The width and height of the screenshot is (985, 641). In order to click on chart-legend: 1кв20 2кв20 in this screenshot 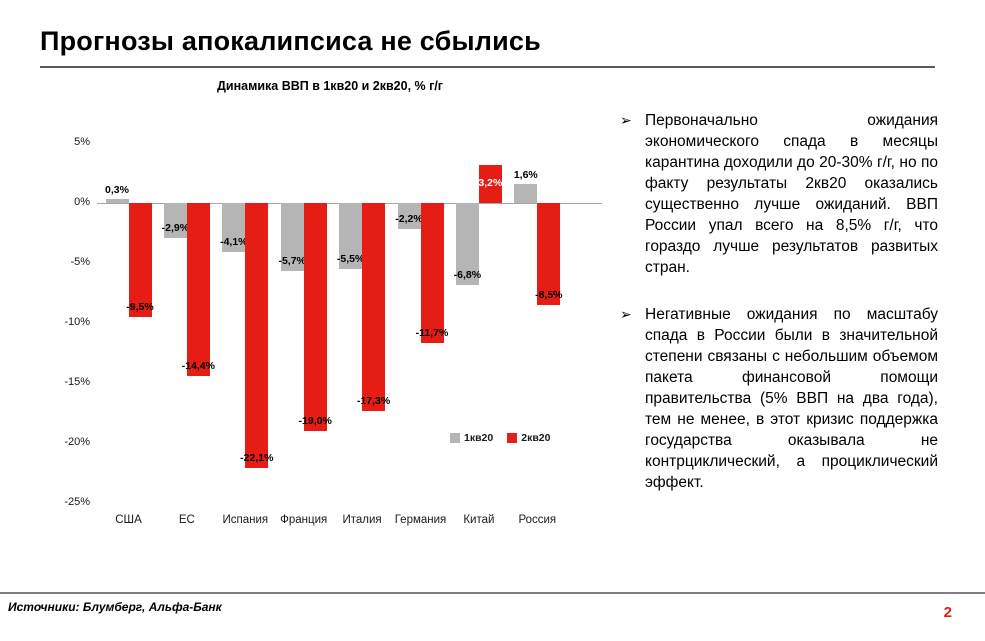, I will do `click(500, 438)`.